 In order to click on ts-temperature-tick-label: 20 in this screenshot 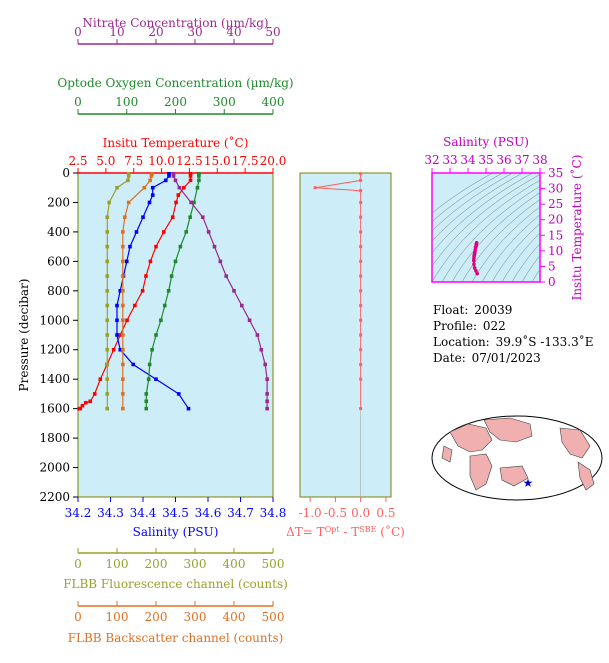, I will do `click(555, 220)`.